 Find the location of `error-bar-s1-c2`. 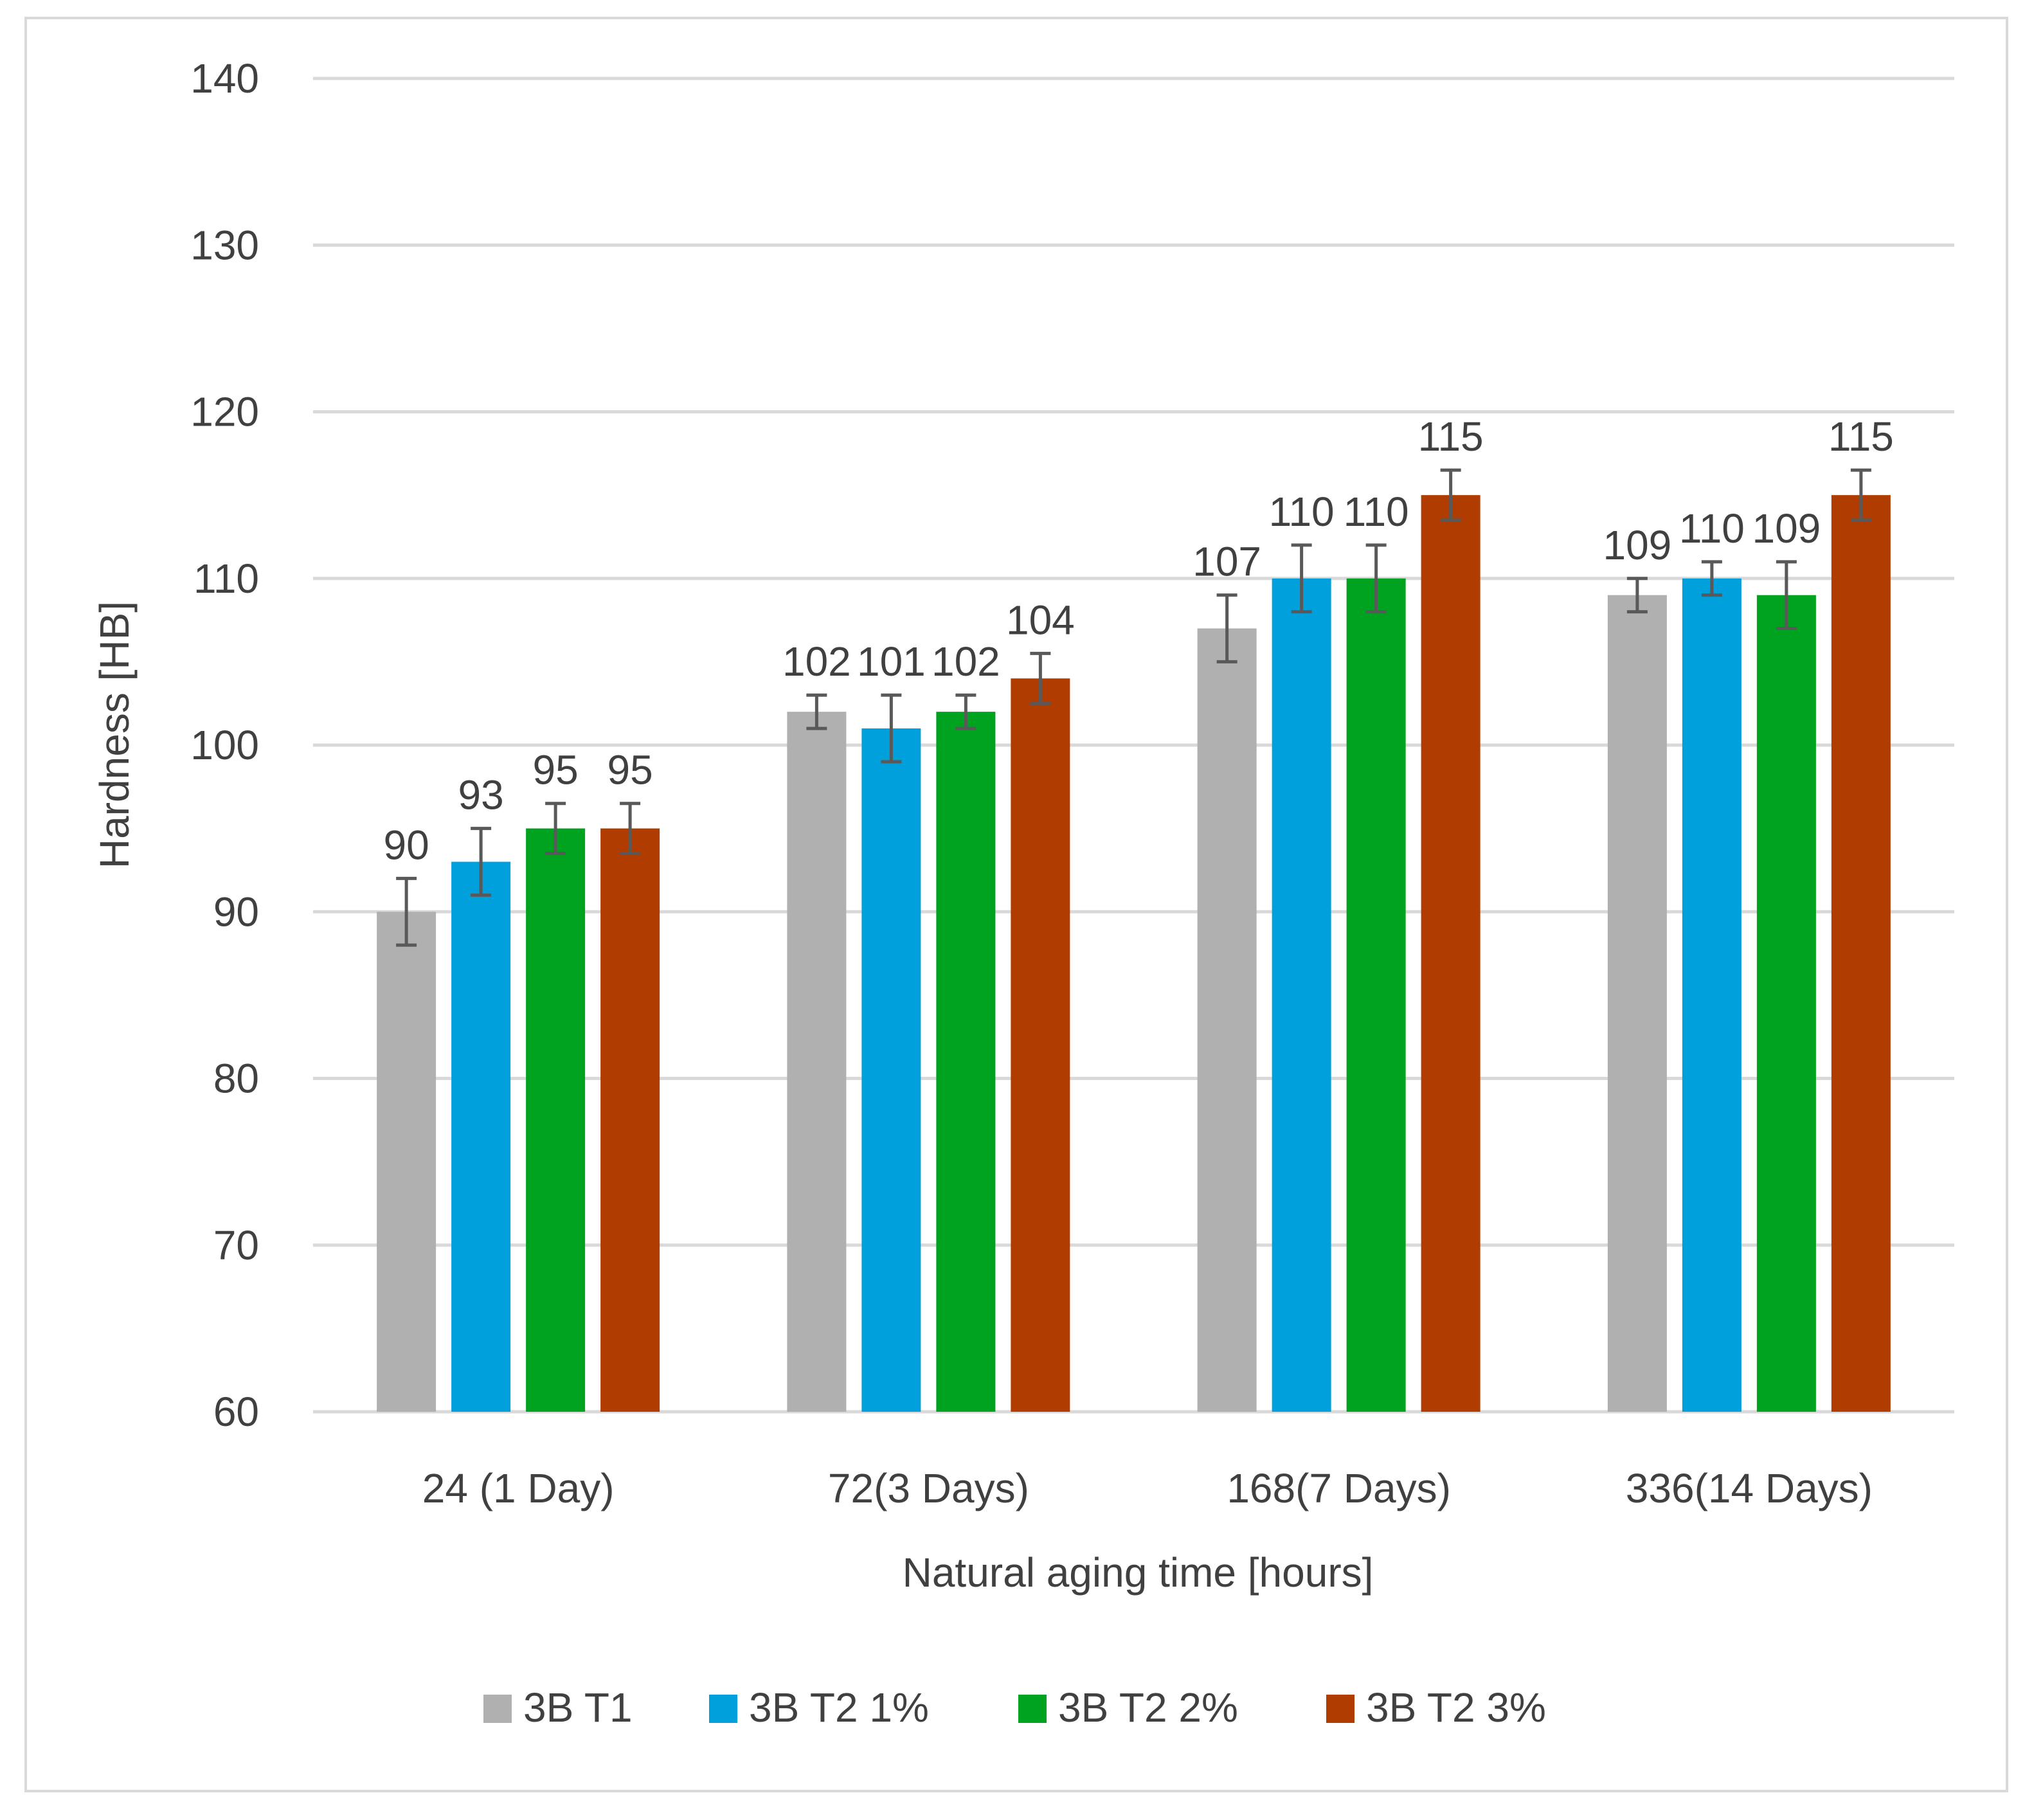

error-bar-s1-c2 is located at coordinates (1302, 578).